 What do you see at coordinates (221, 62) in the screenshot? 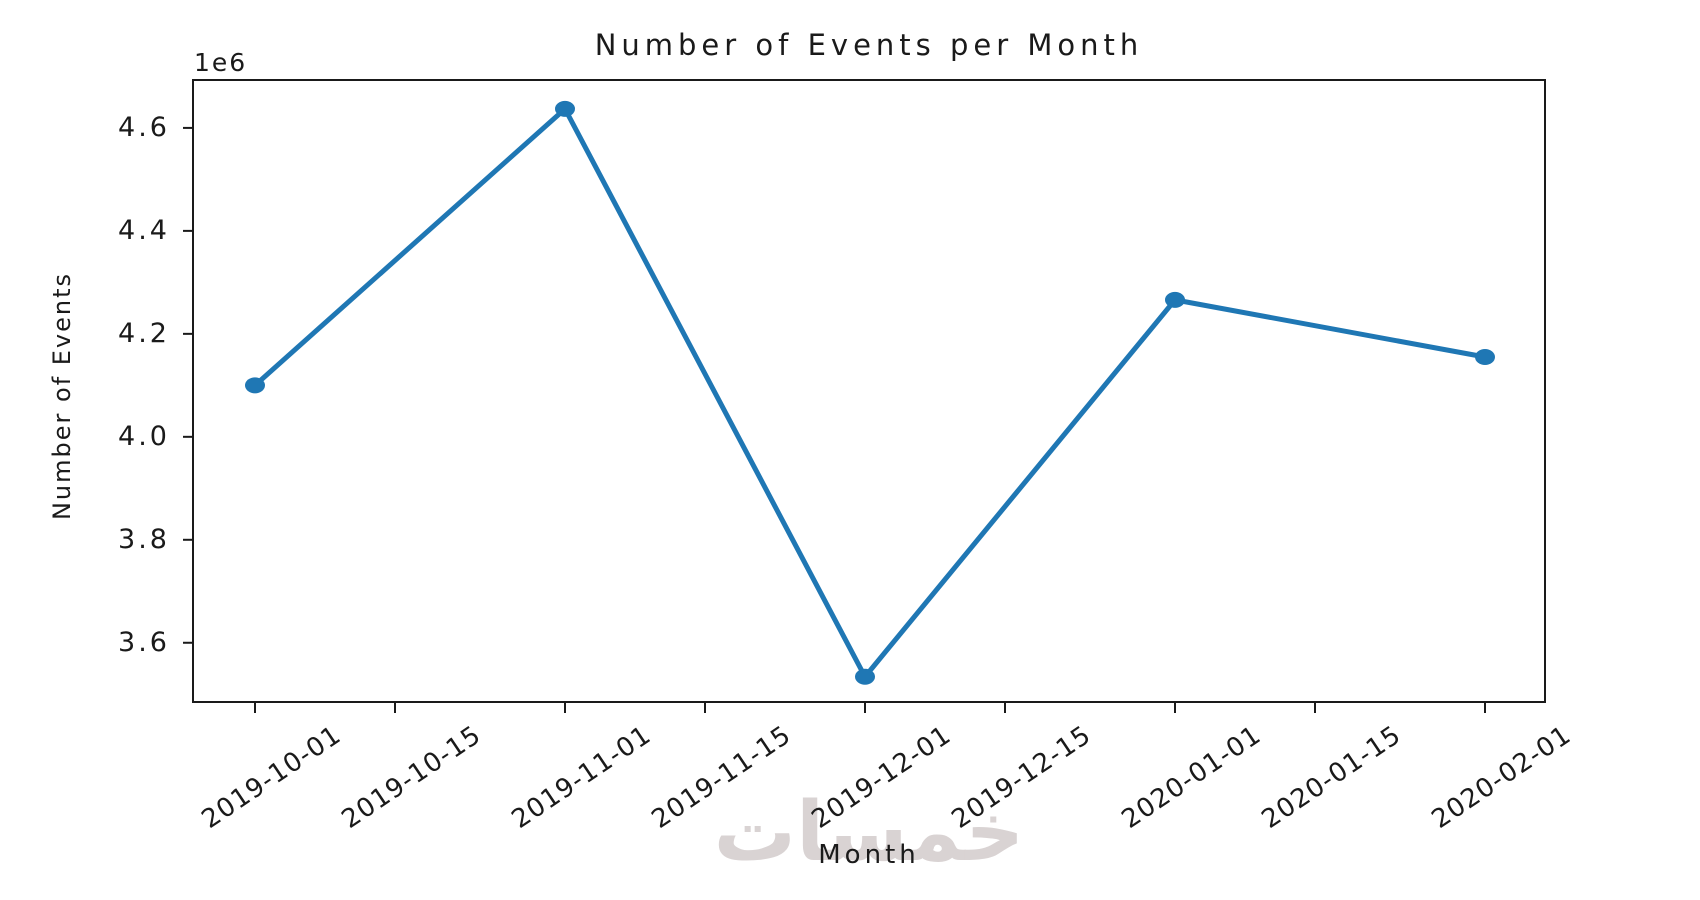
I see `y-axis-offset-label: 1e6` at bounding box center [221, 62].